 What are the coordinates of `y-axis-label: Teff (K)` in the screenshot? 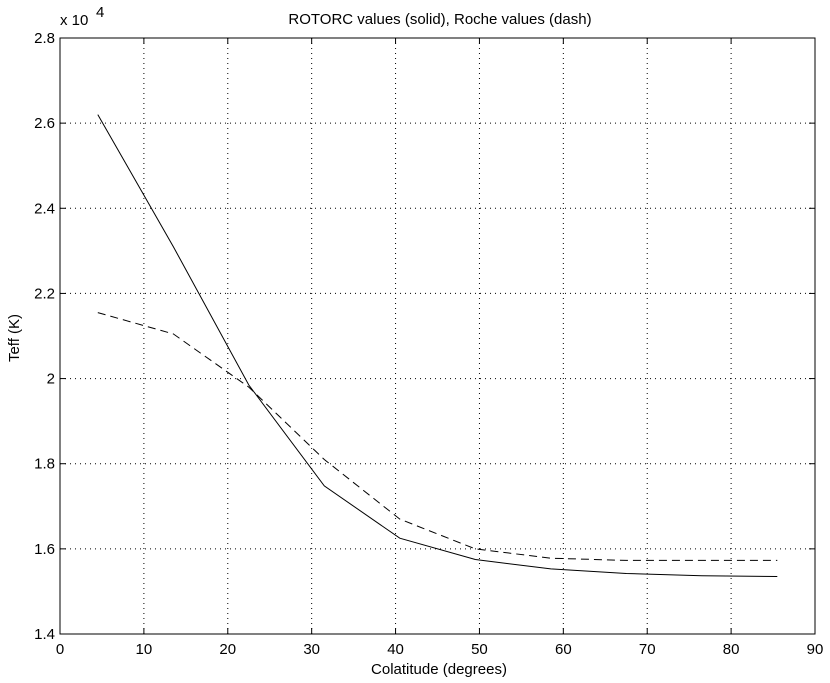 It's located at (14, 338).